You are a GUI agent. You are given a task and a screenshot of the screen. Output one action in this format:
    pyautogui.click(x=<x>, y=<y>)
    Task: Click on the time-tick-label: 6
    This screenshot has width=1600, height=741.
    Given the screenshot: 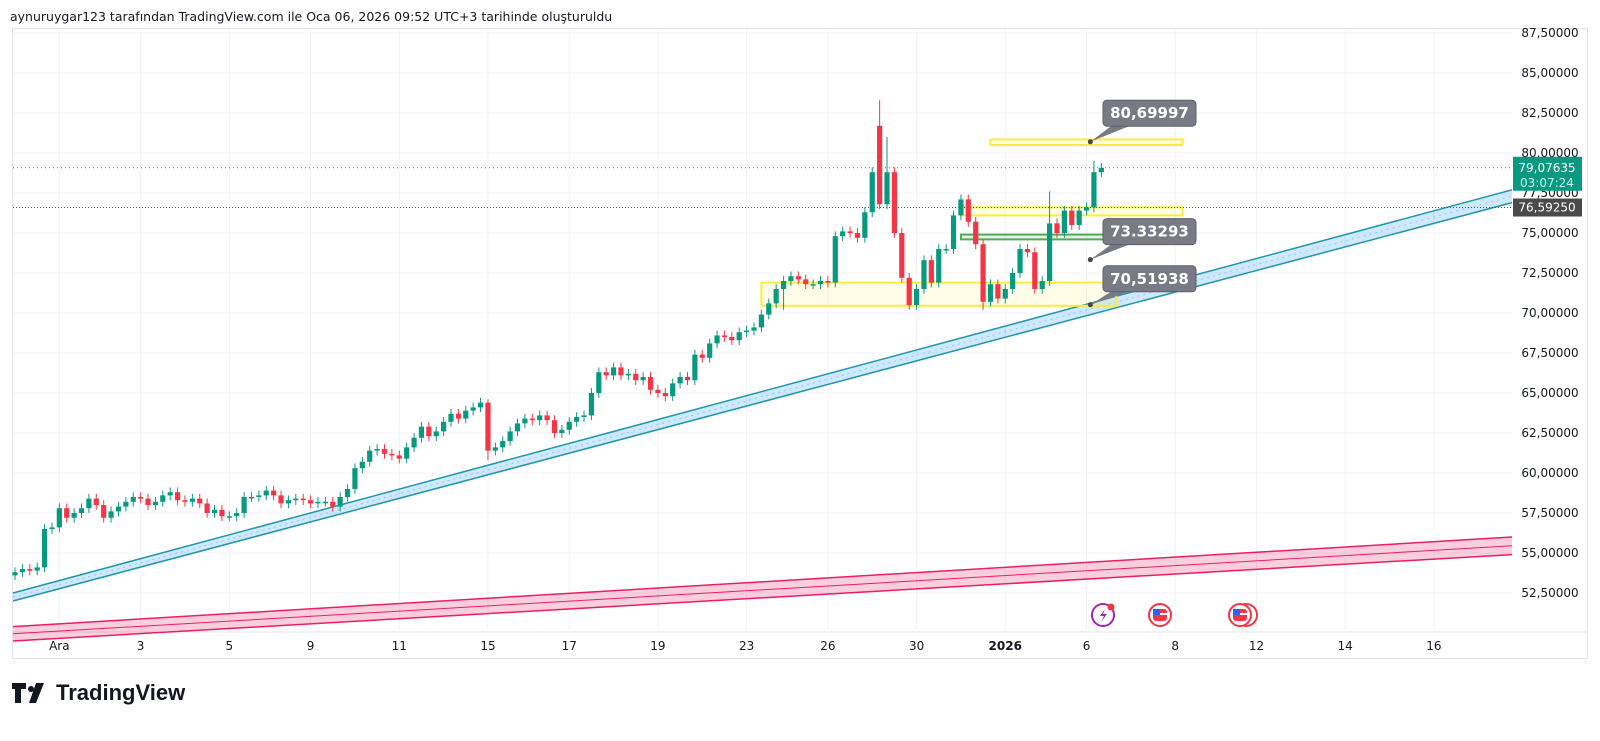 What is the action you would take?
    pyautogui.click(x=1087, y=646)
    